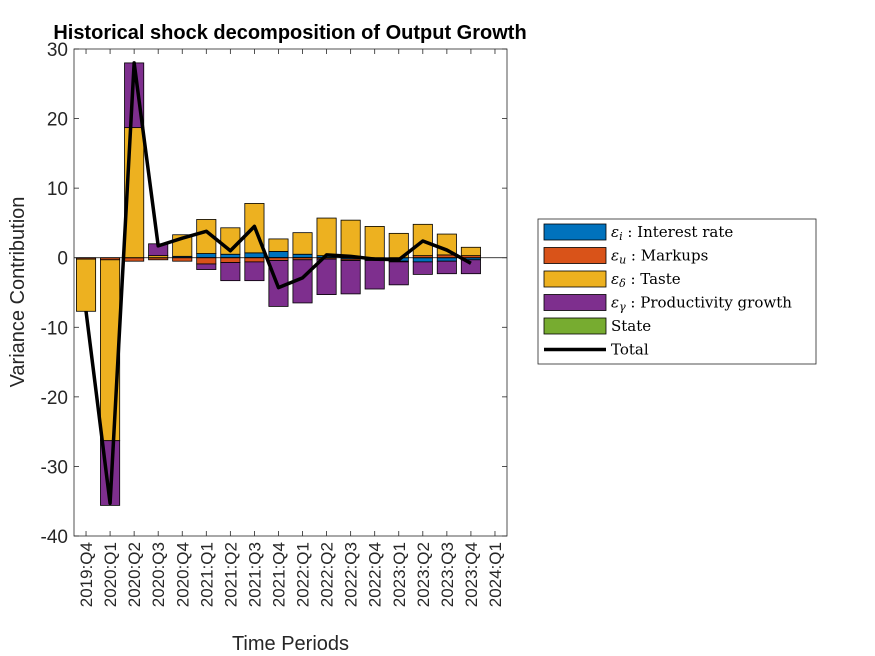 Image resolution: width=875 pixels, height=656 pixels. I want to click on x-tick-label: 2020:Q3, so click(158, 574).